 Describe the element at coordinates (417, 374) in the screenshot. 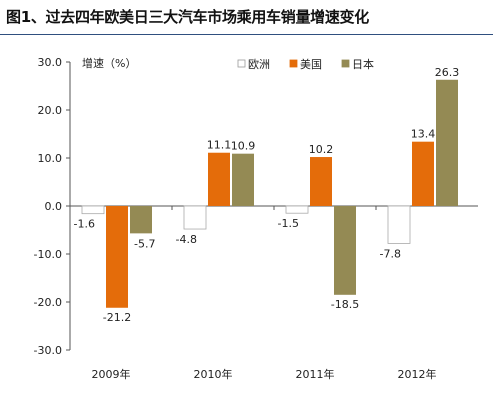

I see `x-tick-label: 2012年` at that location.